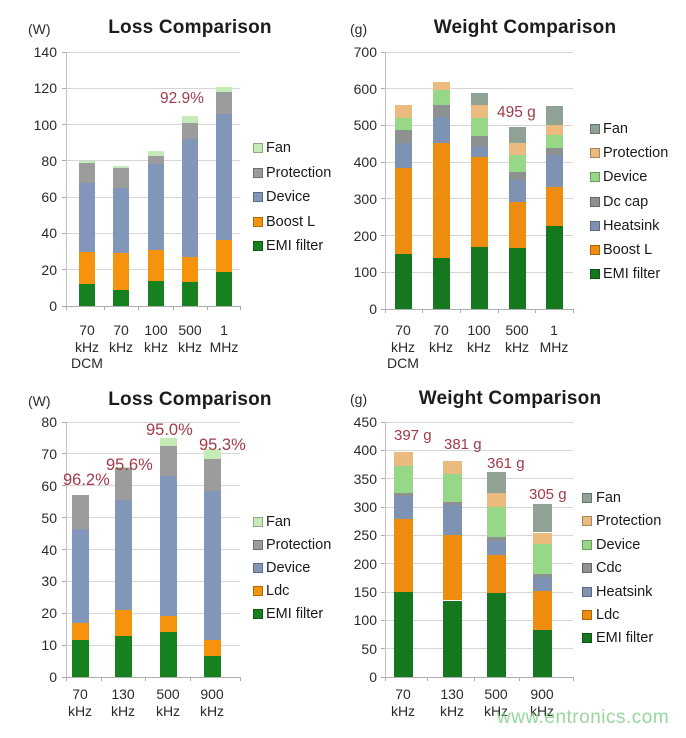  What do you see at coordinates (224, 330) in the screenshot?
I see `x-tick-line: 1` at bounding box center [224, 330].